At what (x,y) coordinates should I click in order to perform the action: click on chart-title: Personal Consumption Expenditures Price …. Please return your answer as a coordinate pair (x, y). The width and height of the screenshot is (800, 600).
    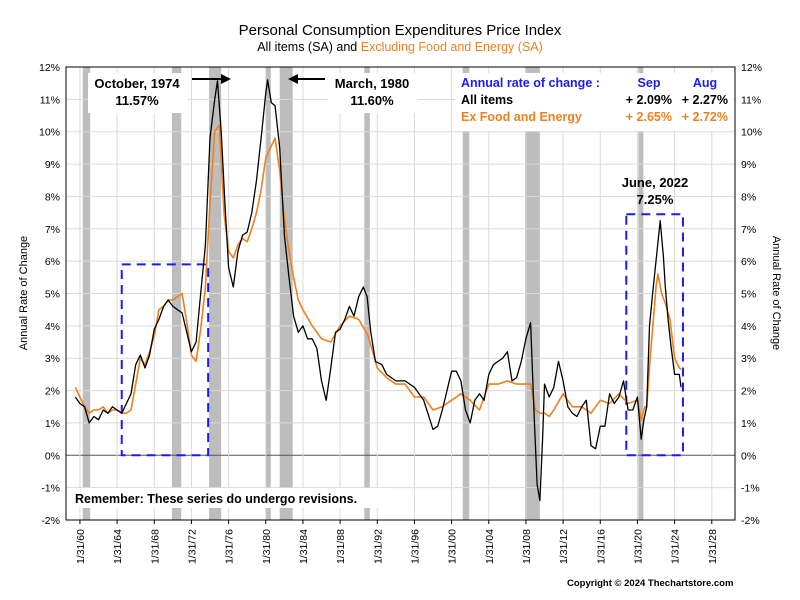
    Looking at the image, I should click on (400, 30).